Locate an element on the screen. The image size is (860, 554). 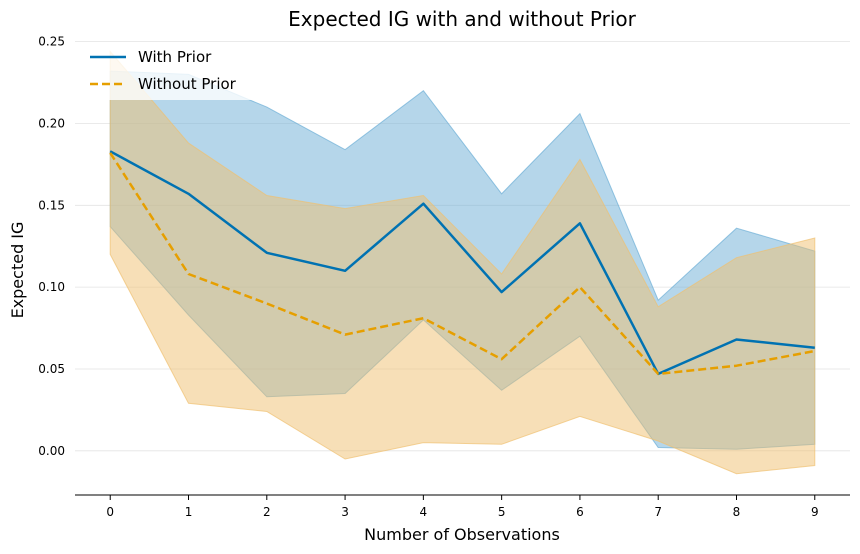
x-axis-title: Number of Observations is located at coordinates (462, 534).